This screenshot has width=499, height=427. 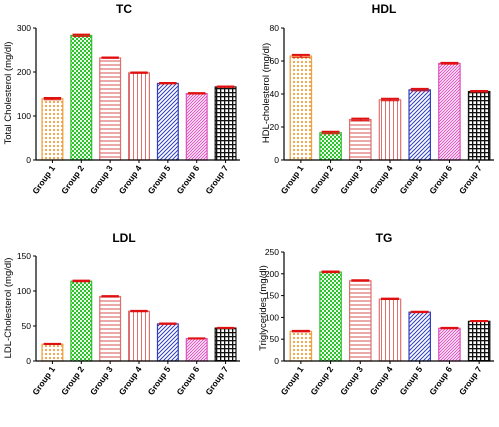 What do you see at coordinates (266, 93) in the screenshot?
I see `y-axis-label: HDL-cholesterol (mg/dl)` at bounding box center [266, 93].